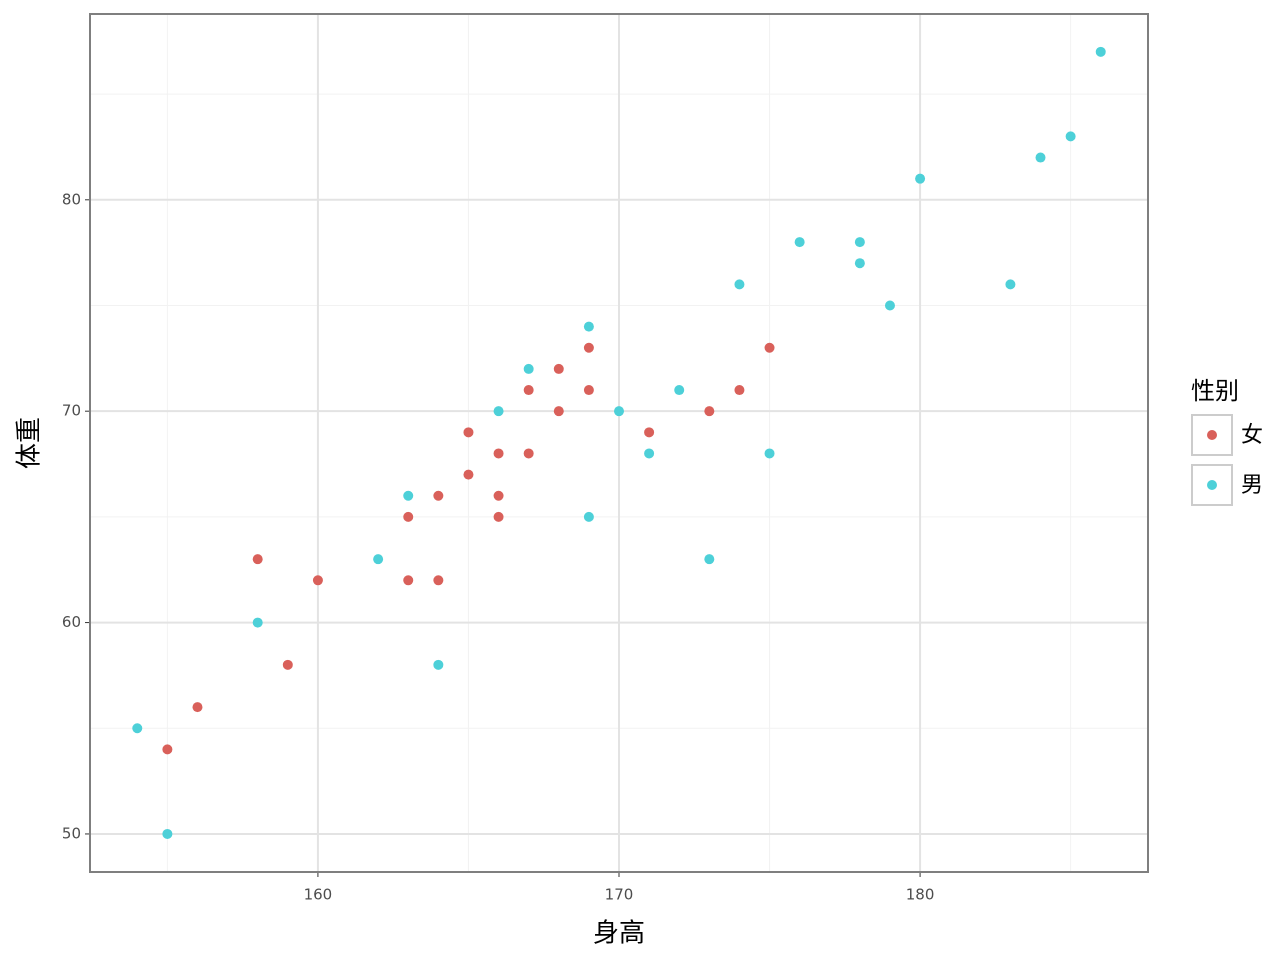 This screenshot has height=964, width=1280. Describe the element at coordinates (318, 895) in the screenshot. I see `x-tick-label: 160` at that location.